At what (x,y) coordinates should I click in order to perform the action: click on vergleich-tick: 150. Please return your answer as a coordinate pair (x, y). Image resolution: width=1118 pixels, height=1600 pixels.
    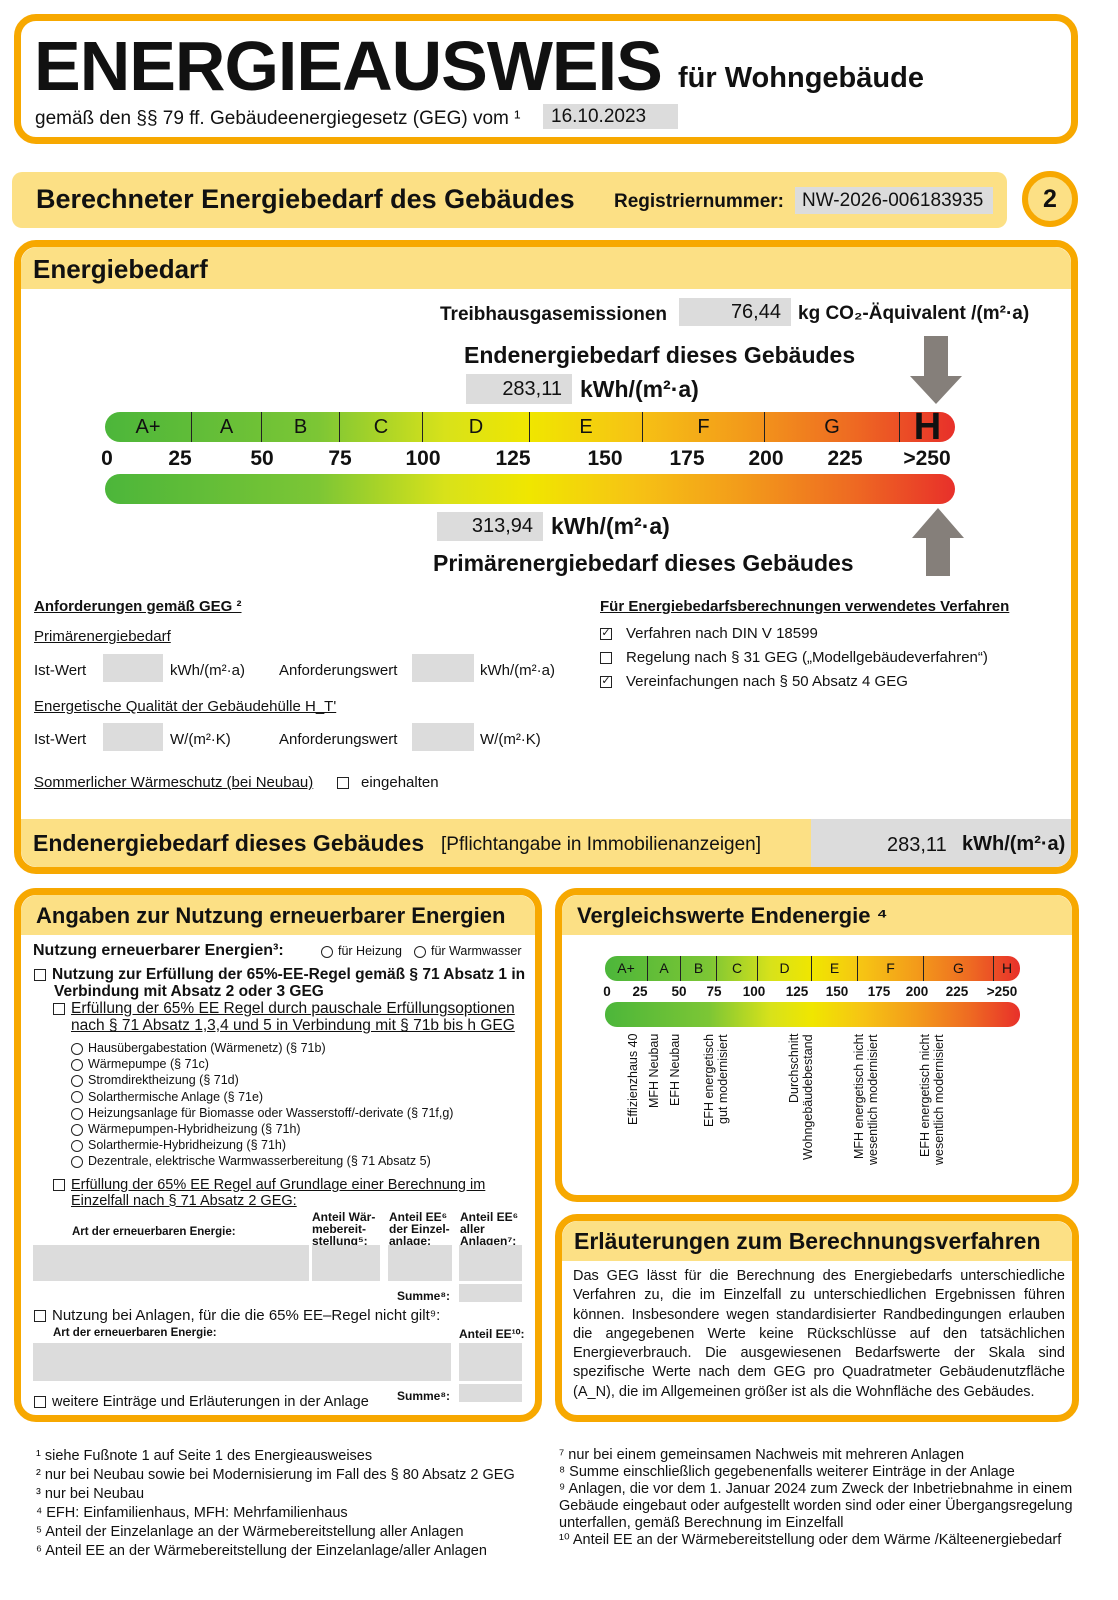
    Looking at the image, I should click on (837, 991).